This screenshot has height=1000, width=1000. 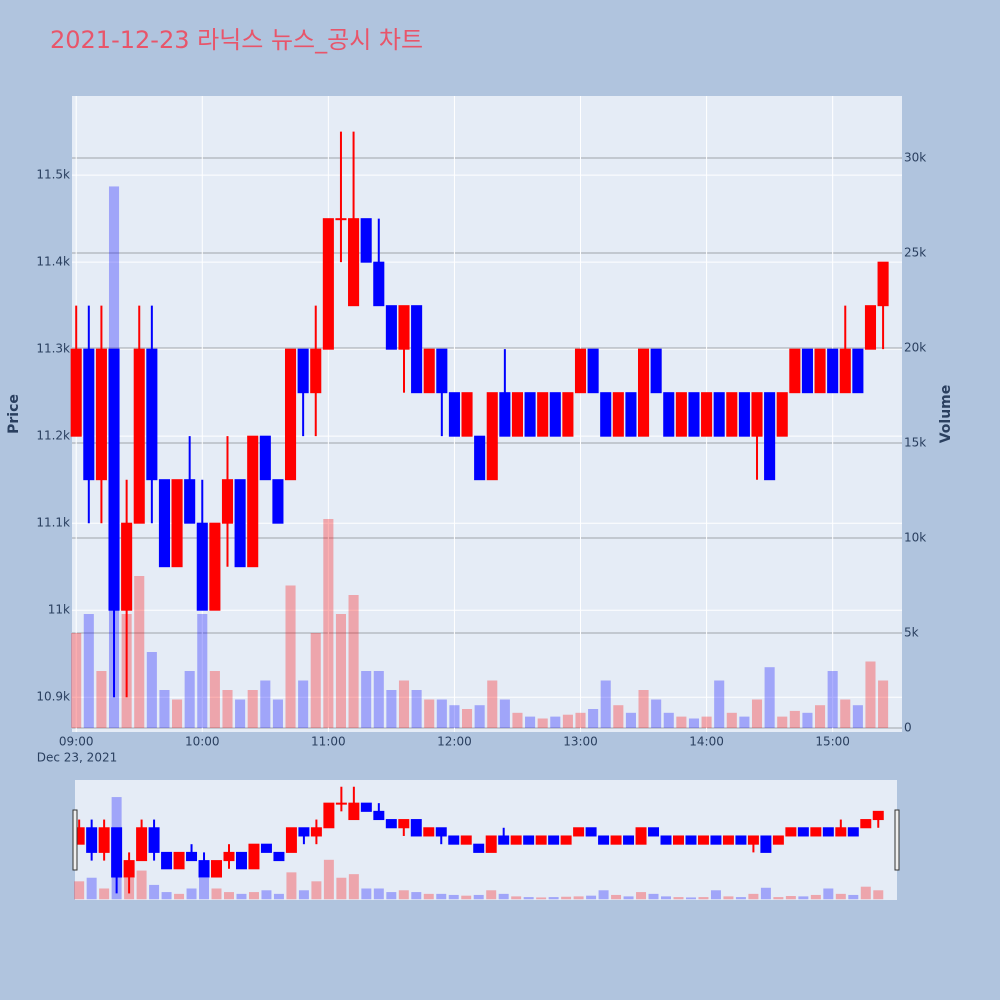 What do you see at coordinates (946, 414) in the screenshot?
I see `y2-axis-title: Volume` at bounding box center [946, 414].